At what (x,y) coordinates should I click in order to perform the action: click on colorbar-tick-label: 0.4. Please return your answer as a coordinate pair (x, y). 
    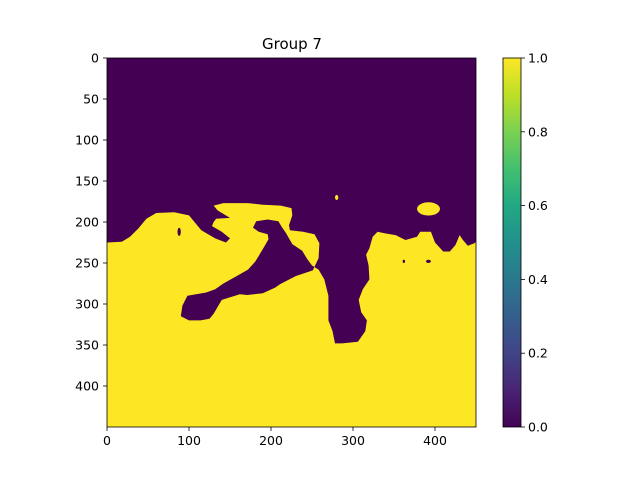
    Looking at the image, I should click on (538, 279).